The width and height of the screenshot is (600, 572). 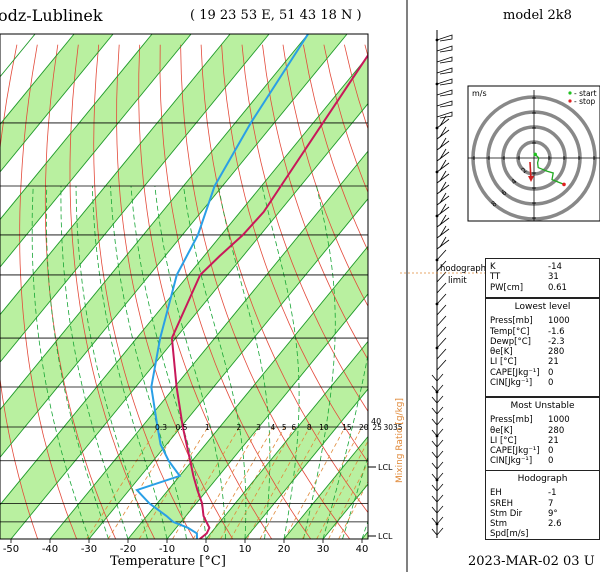 What do you see at coordinates (524, 170) in the screenshot?
I see `hodograph-ring-label: 2` at bounding box center [524, 170].